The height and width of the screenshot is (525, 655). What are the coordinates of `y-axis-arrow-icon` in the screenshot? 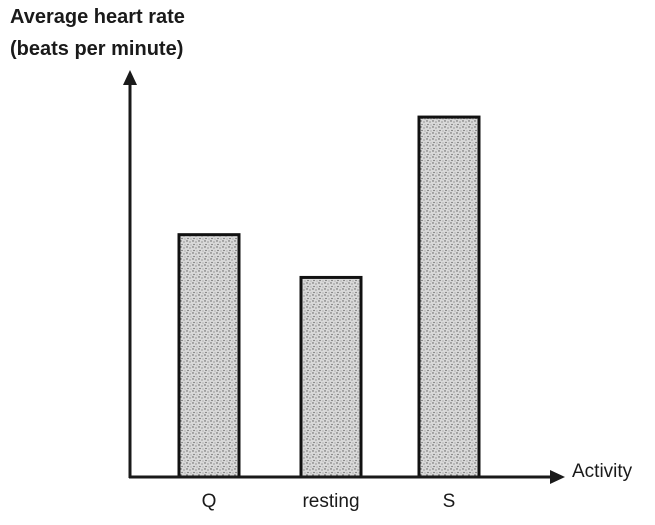 It's located at (130, 77).